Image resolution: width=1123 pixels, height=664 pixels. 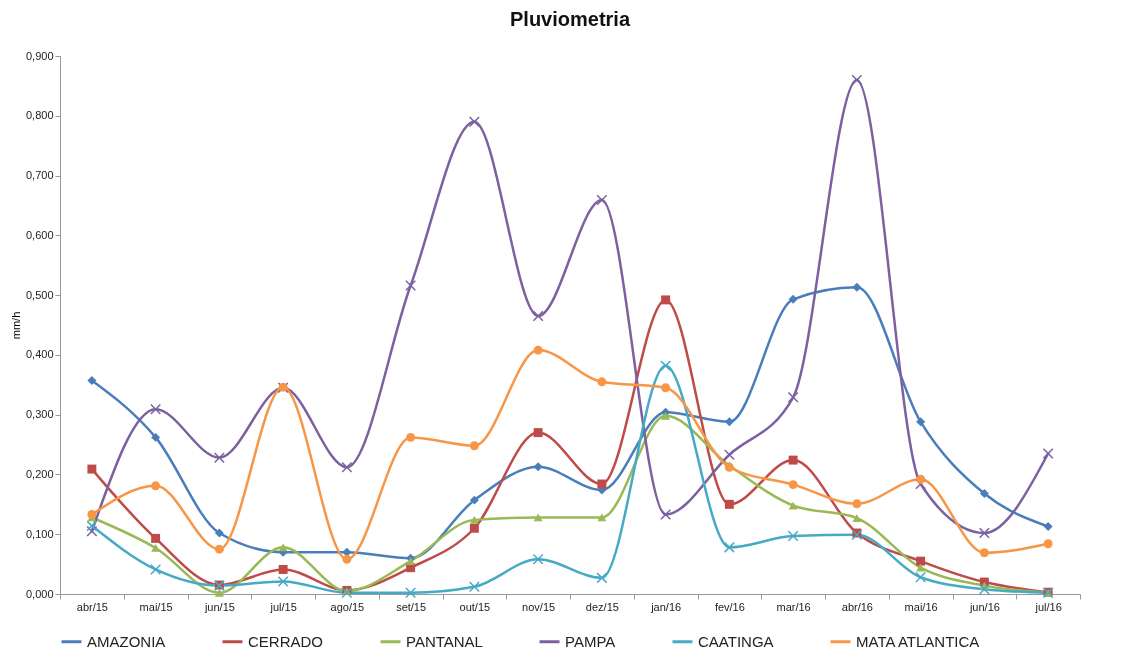 I want to click on y-tick-label: 0,900, so click(x=39, y=55).